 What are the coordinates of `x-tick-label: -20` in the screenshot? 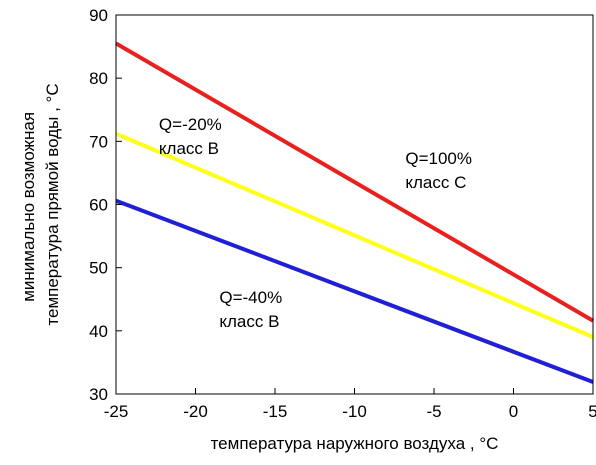 It's located at (195, 411).